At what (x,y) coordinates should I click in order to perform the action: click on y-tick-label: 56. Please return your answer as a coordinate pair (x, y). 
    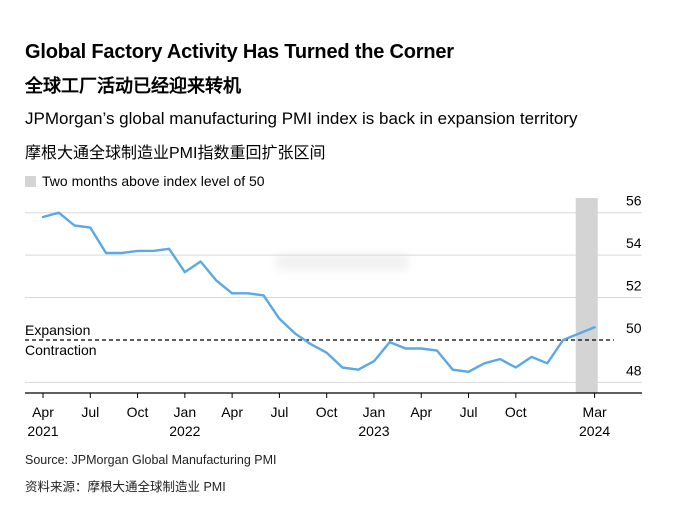
    Looking at the image, I should click on (634, 201).